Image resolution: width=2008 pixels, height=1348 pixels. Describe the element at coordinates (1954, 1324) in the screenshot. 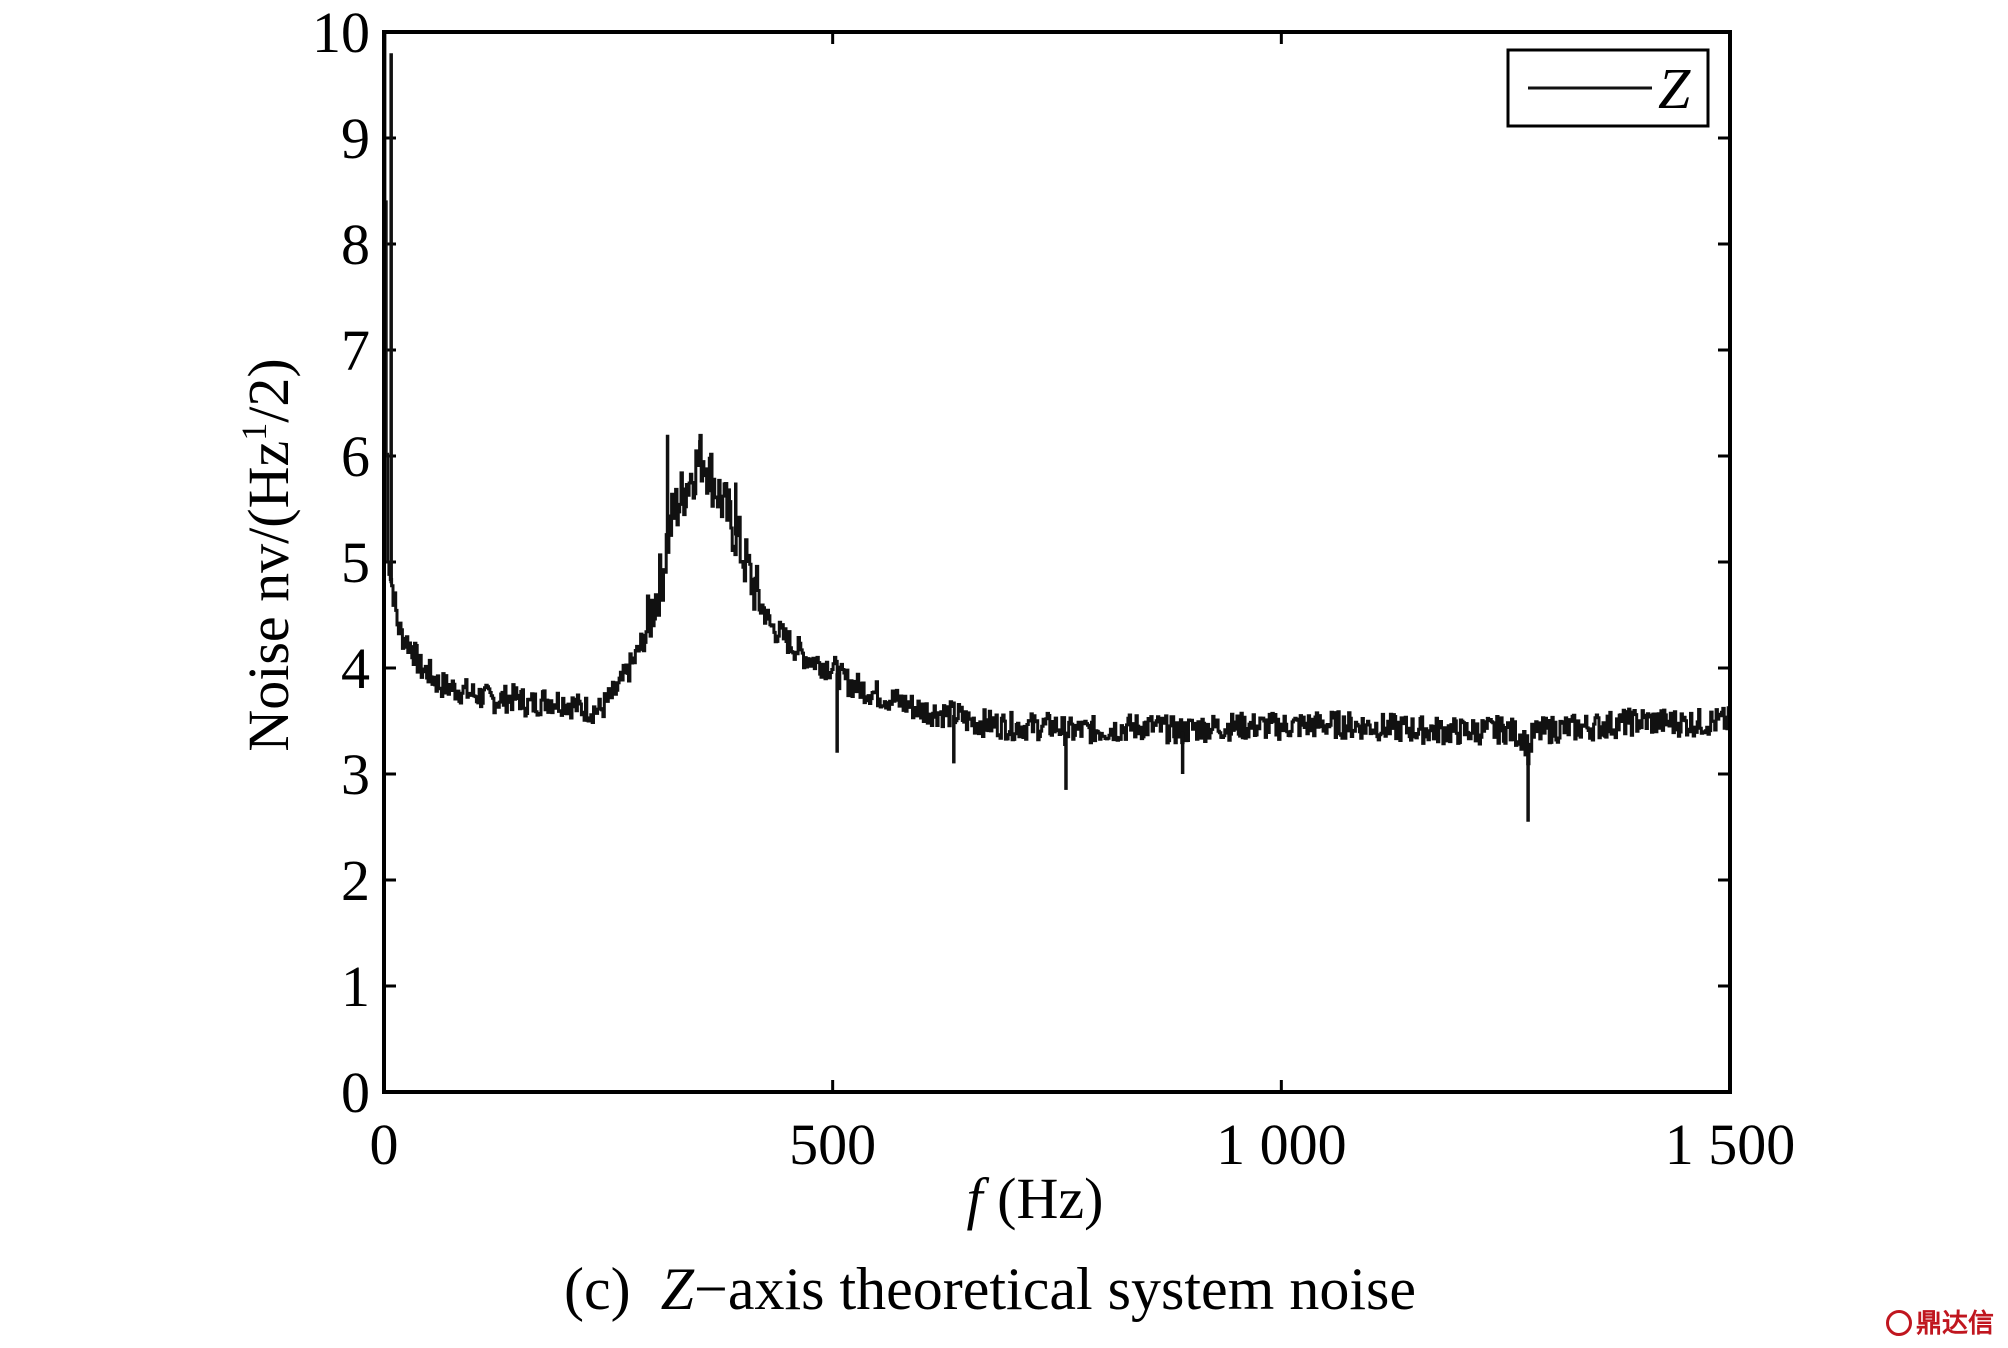

I see `watermark-text: 鼎达信` at that location.